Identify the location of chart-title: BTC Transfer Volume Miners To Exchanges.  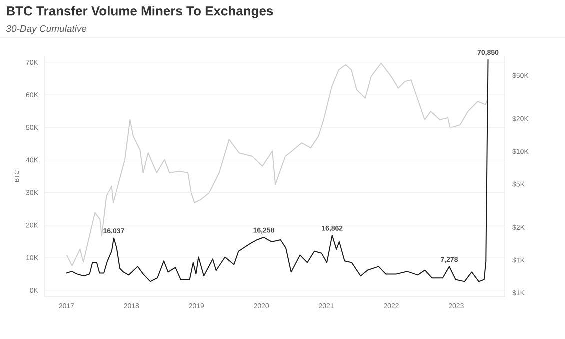
(140, 12).